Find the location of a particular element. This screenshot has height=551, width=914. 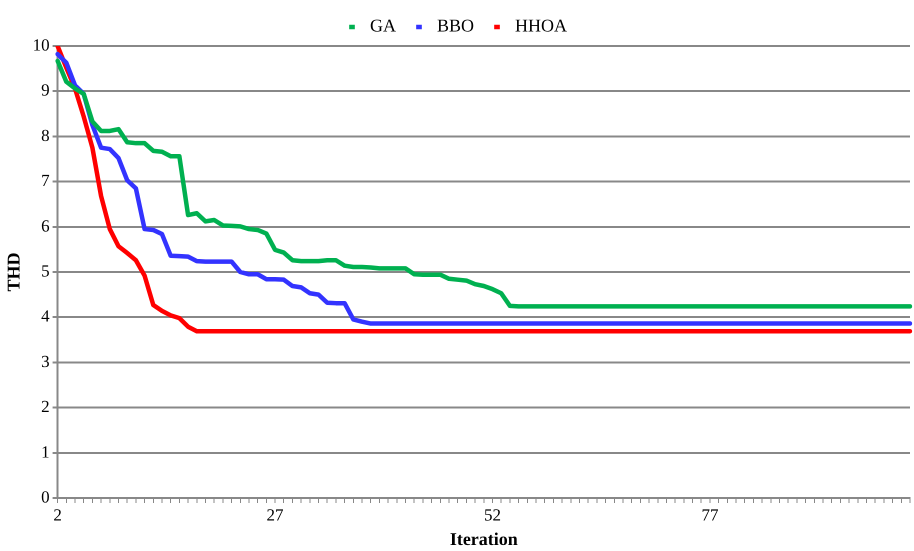

legend-label: BBO is located at coordinates (455, 26).